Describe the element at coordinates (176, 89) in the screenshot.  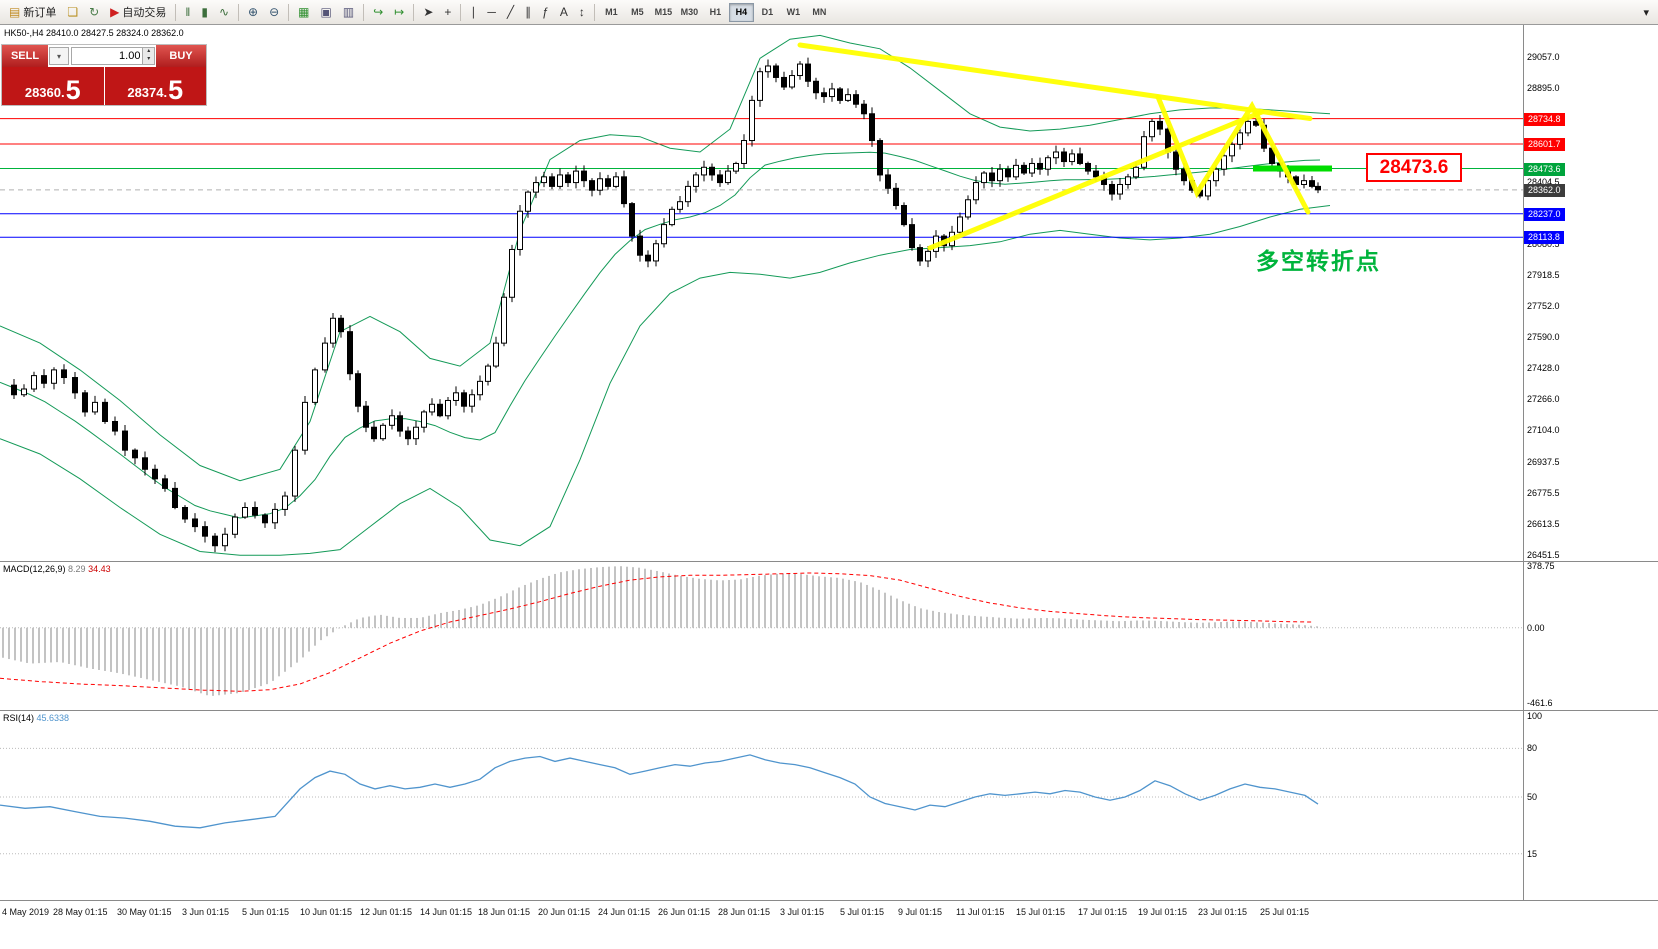
I see `buy-price-dec: 5` at that location.